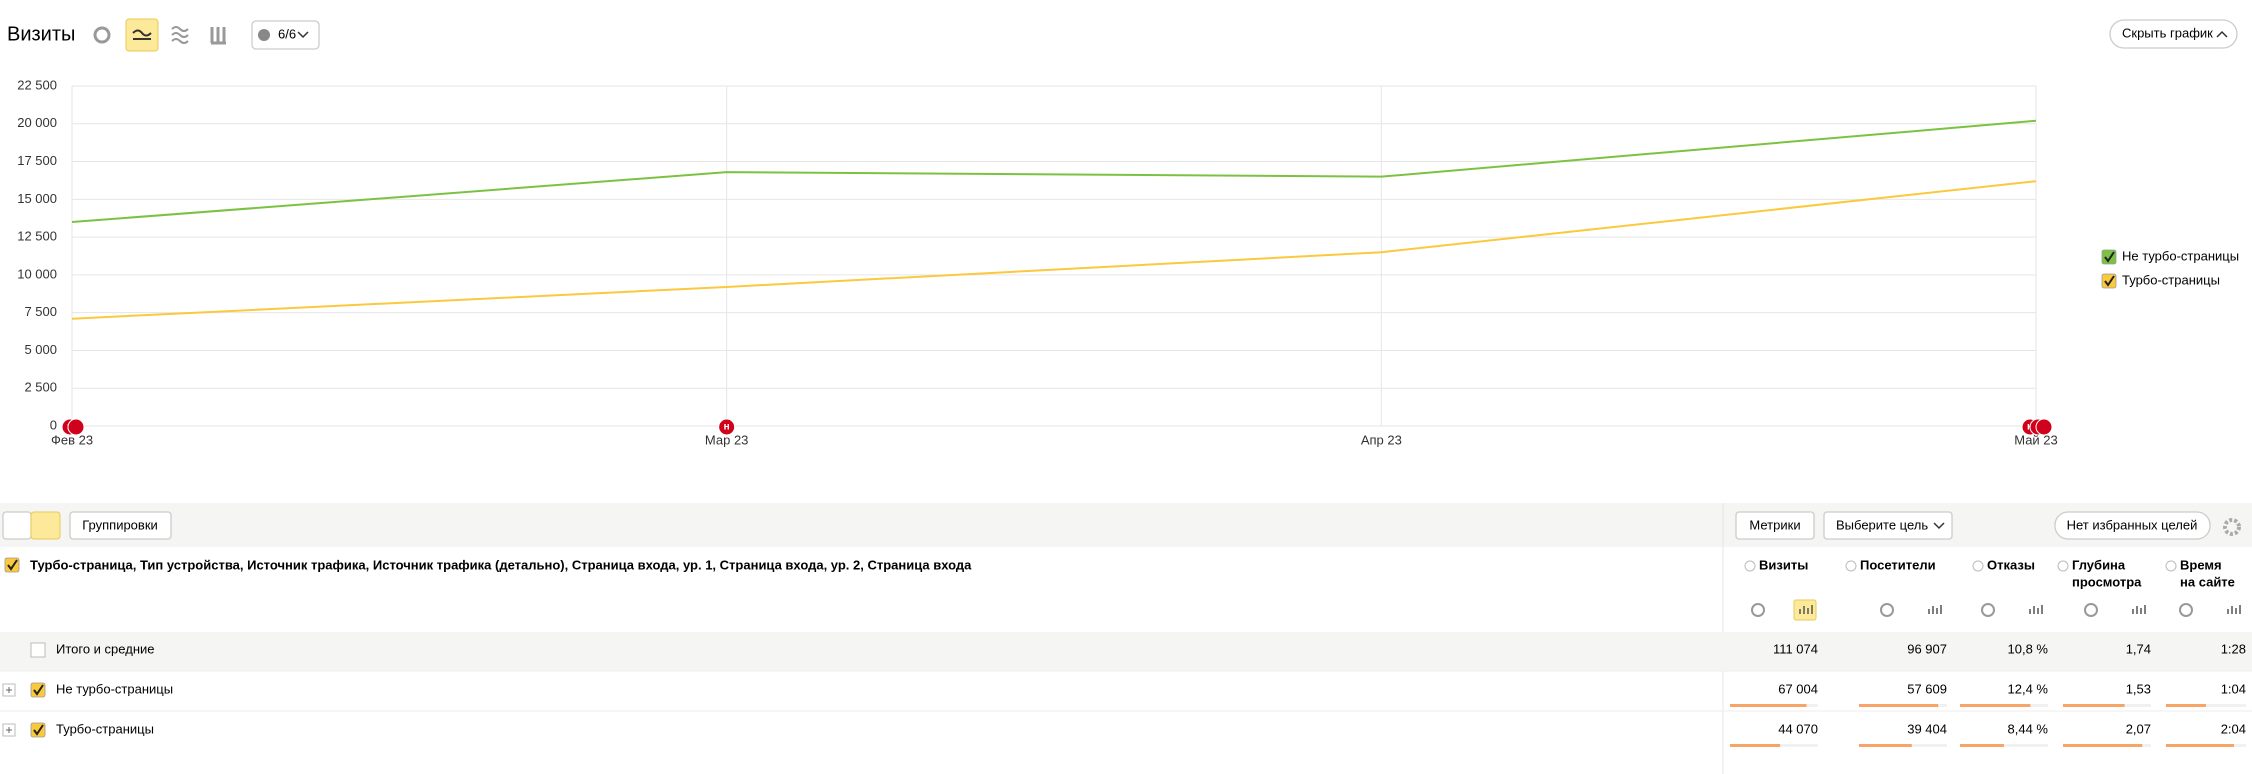 The height and width of the screenshot is (774, 2252). I want to click on cell-value: 111 074, so click(1795, 648).